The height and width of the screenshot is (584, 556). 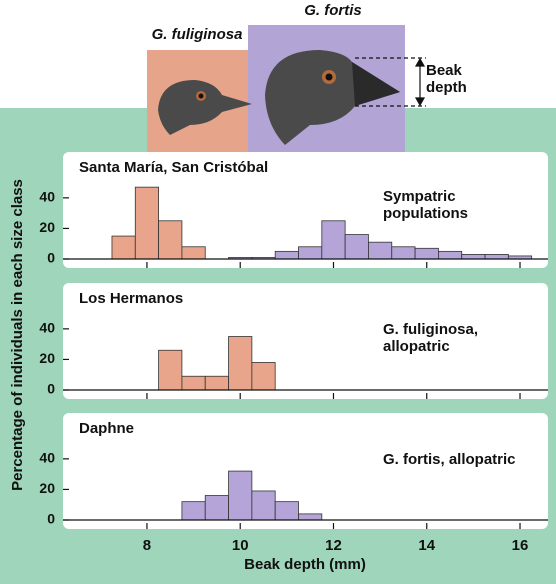 I want to click on fortis-bird, so click(x=332, y=97).